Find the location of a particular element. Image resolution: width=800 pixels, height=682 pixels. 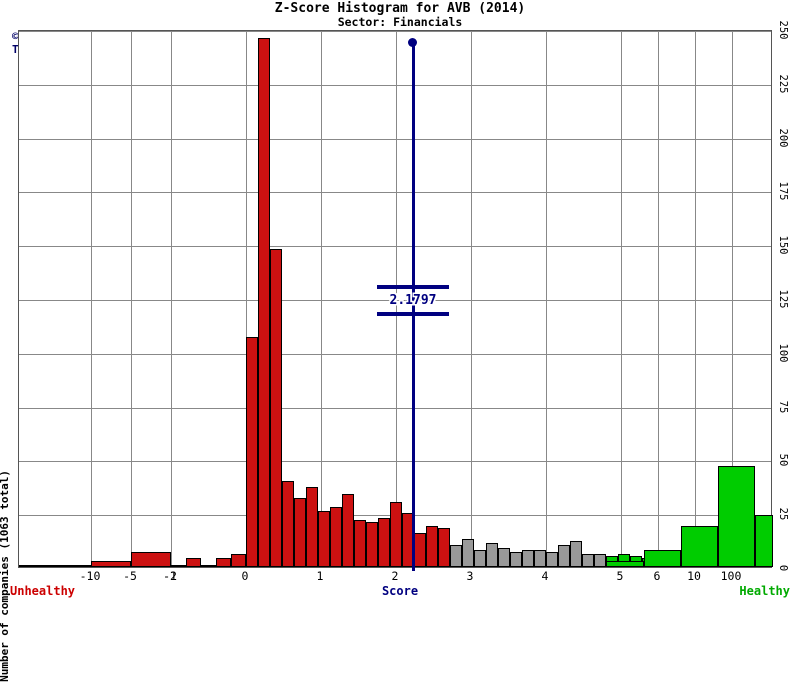

x-tick-label: -2 is located at coordinates (170, 576).